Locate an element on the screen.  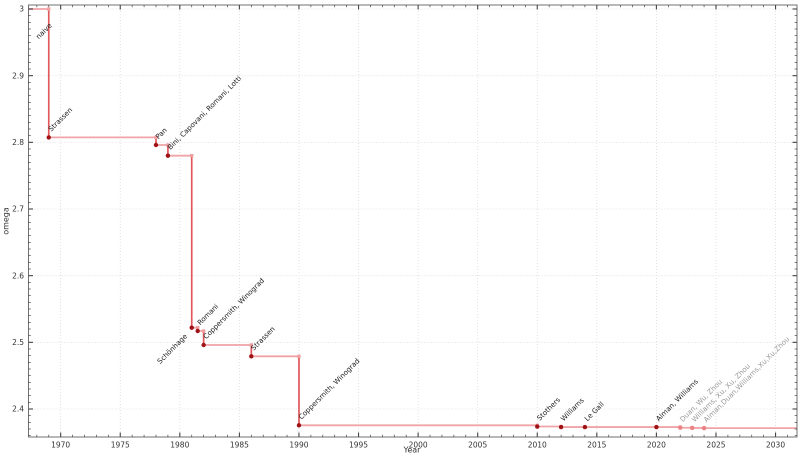
x-tick-label: 1990 is located at coordinates (298, 445).